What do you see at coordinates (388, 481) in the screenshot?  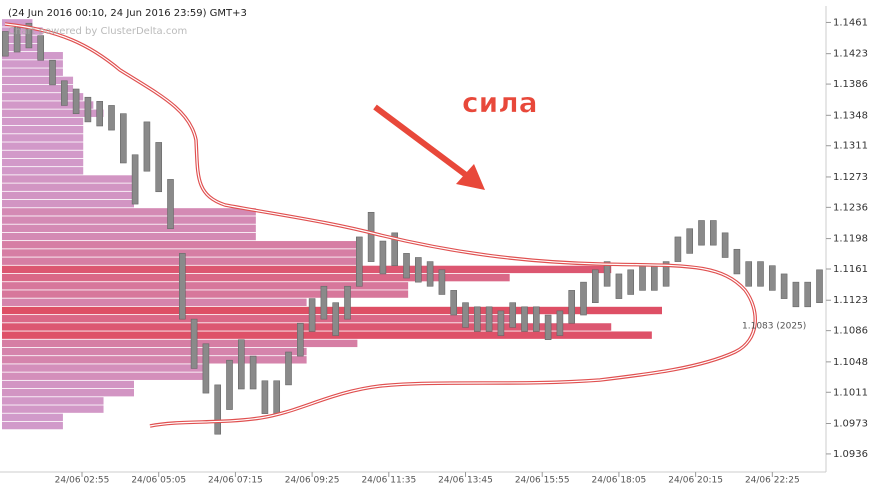 I see `x-tick-label: 24/06 11:35` at bounding box center [388, 481].